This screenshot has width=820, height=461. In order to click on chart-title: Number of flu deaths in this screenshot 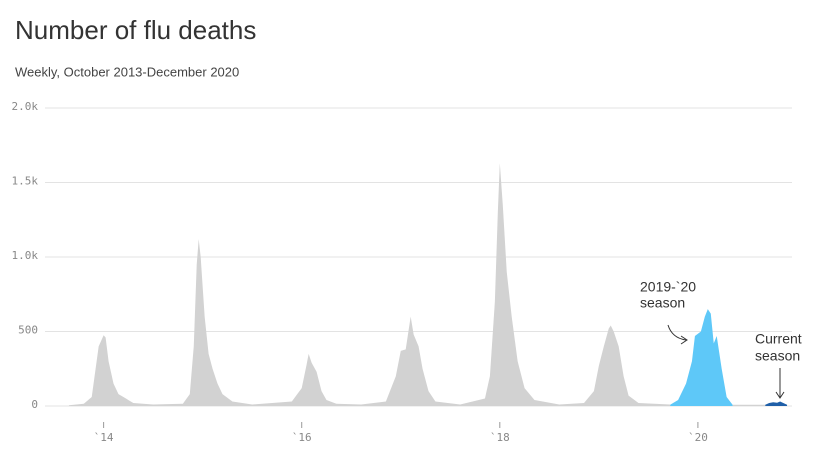, I will do `click(135, 30)`.